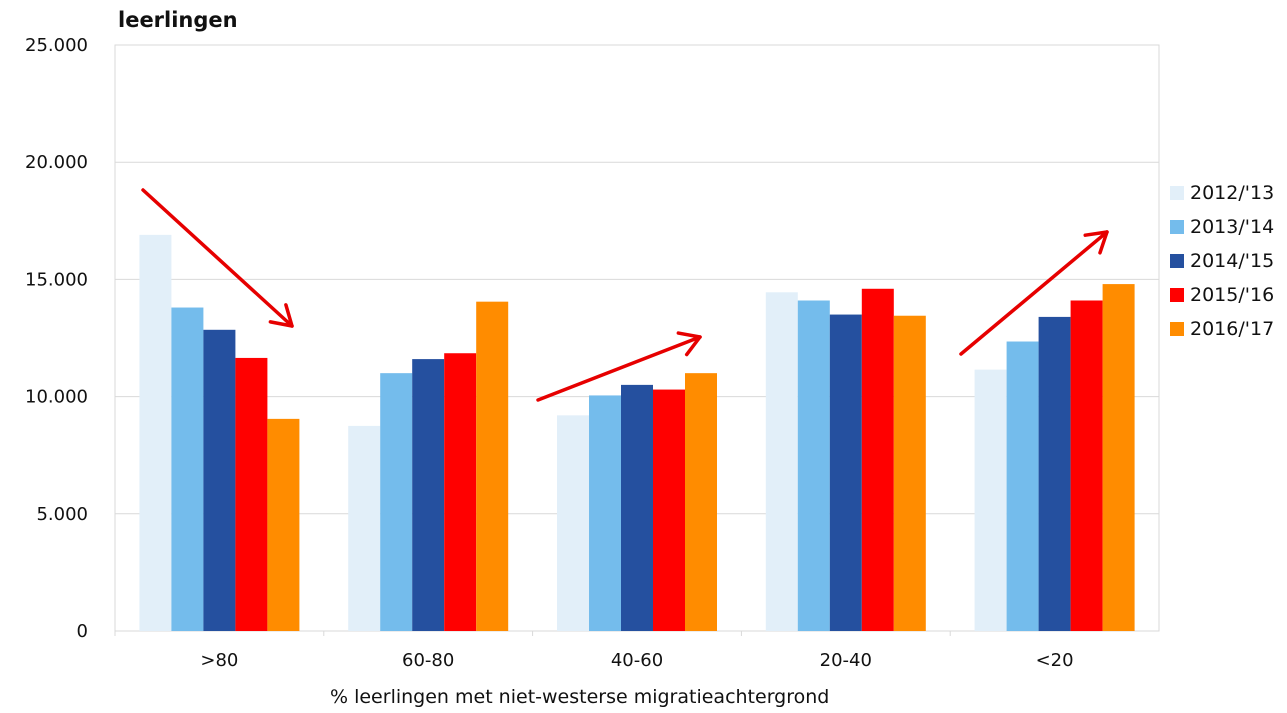  What do you see at coordinates (1232, 227) in the screenshot?
I see `legend-label: 2013/'14` at bounding box center [1232, 227].